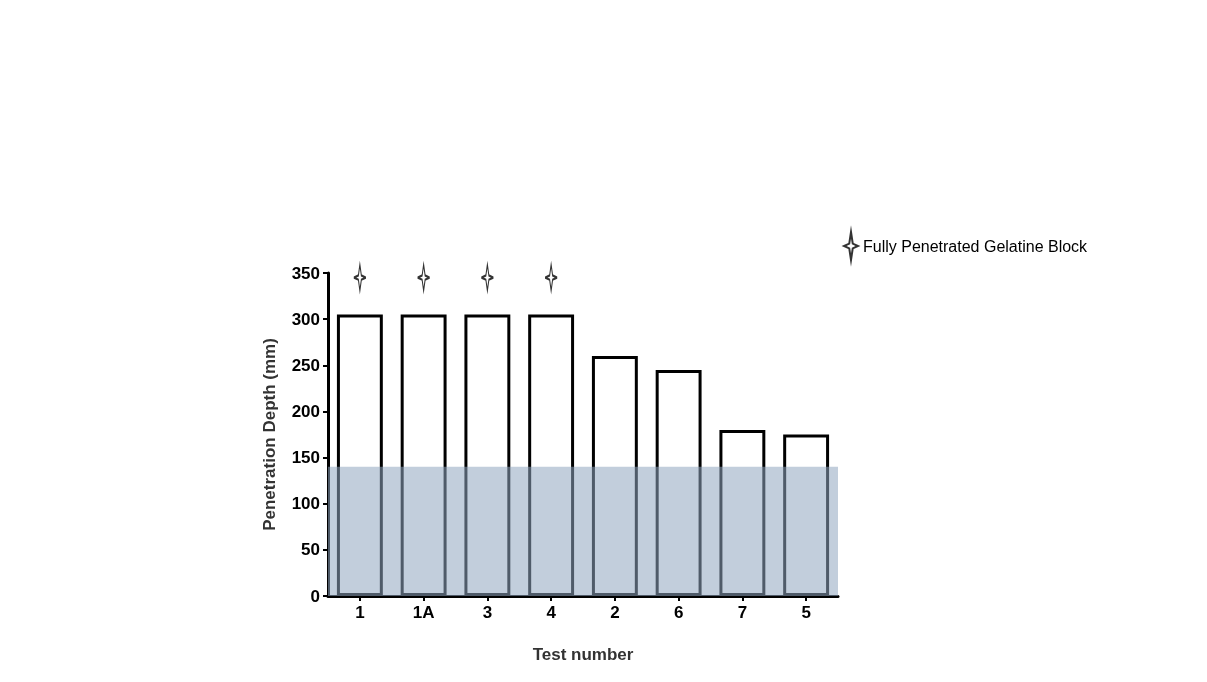 Image resolution: width=1207 pixels, height=682 pixels. What do you see at coordinates (487, 612) in the screenshot?
I see `x-tick-label: 3` at bounding box center [487, 612].